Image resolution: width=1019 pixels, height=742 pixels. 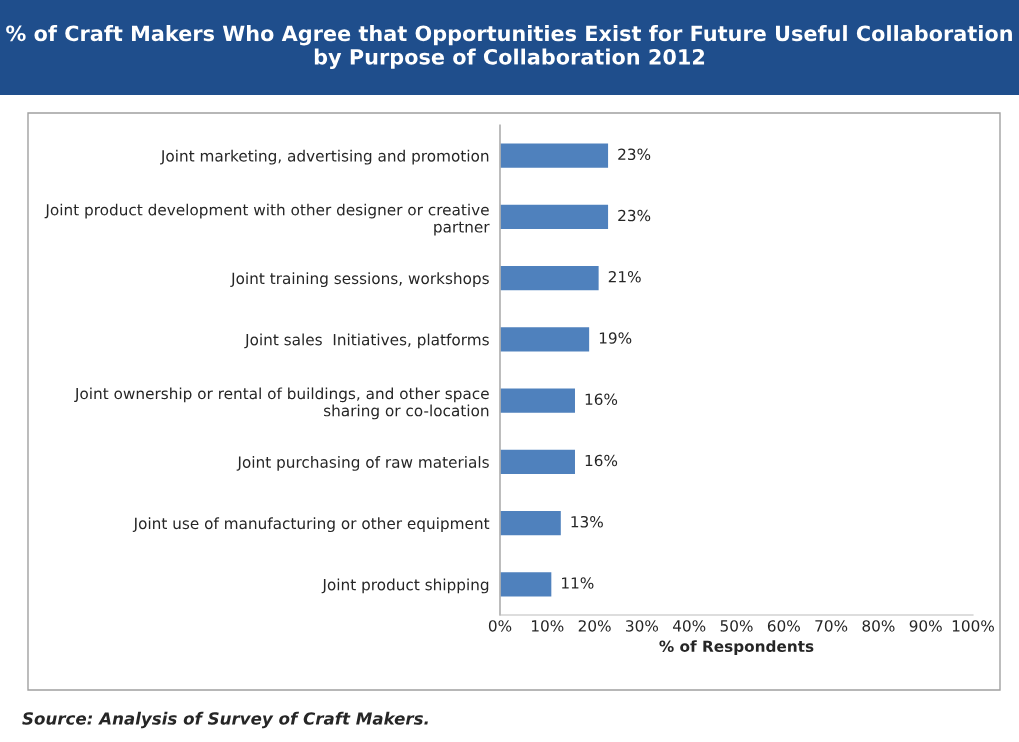 I want to click on x-tick-label: 90%, so click(x=925, y=626).